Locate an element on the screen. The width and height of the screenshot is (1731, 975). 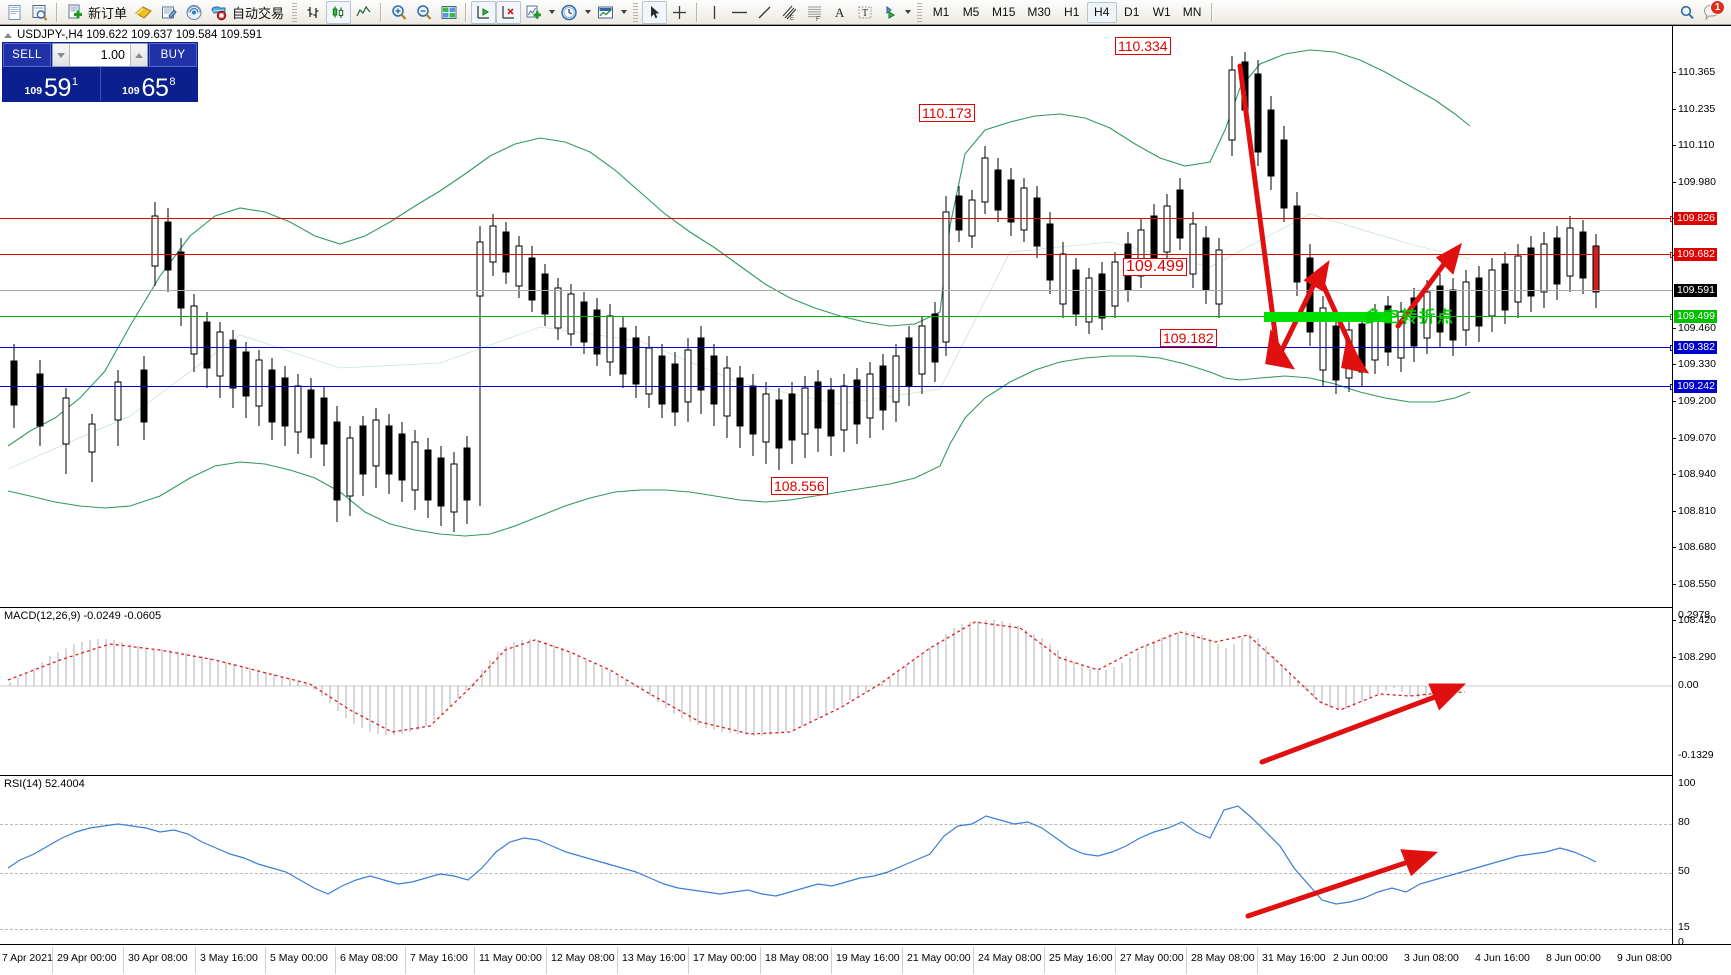
level-label-109682: 109.682 is located at coordinates (1695, 254).